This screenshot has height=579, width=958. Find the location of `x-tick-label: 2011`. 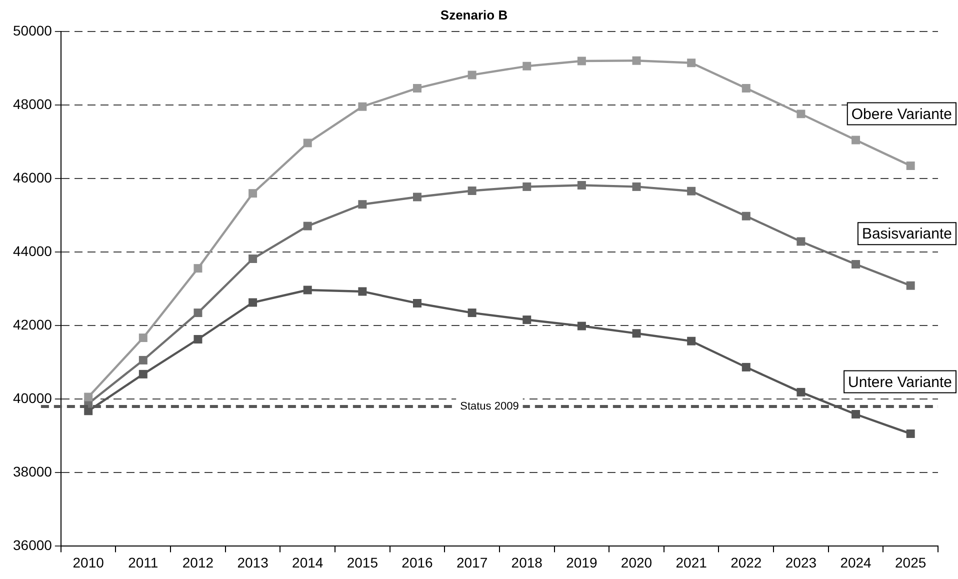

x-tick-label: 2011 is located at coordinates (143, 562).